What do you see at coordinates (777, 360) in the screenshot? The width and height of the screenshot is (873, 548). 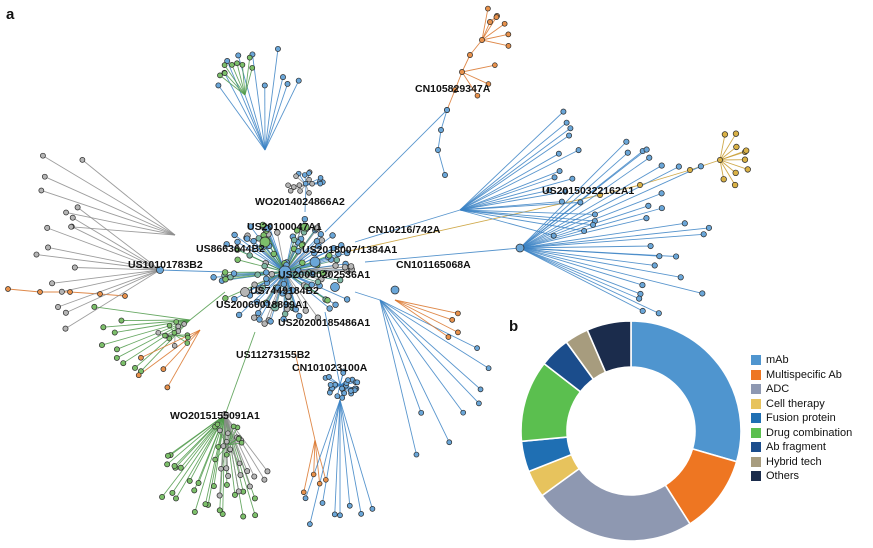 I see `legend-label: mAb` at bounding box center [777, 360].